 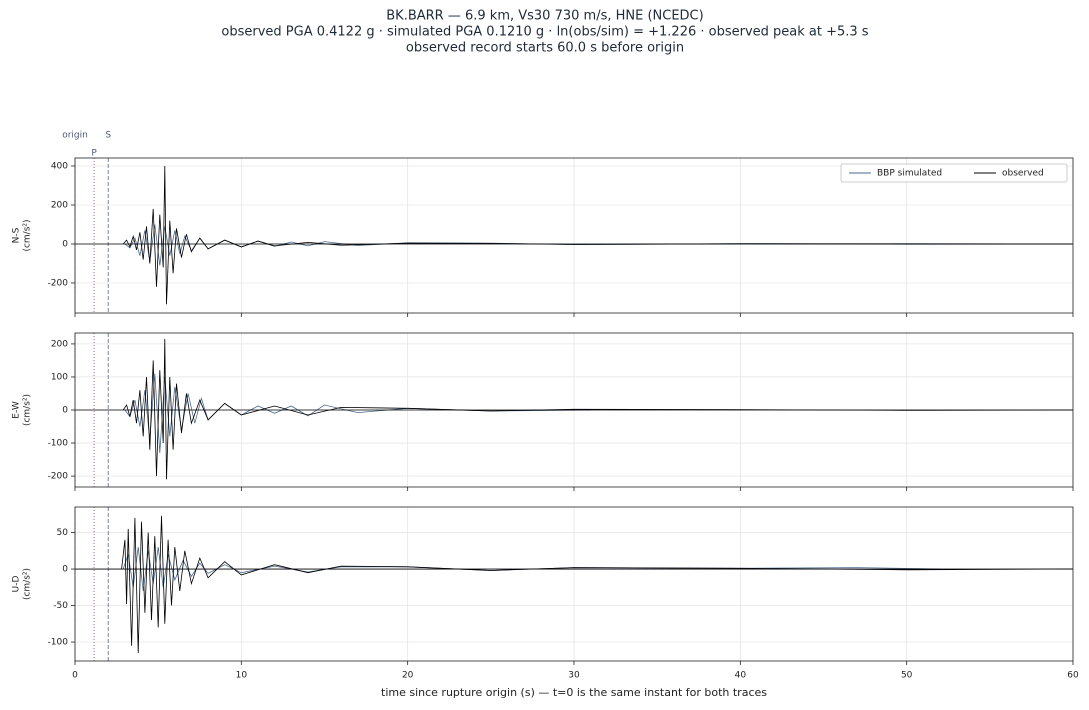 What do you see at coordinates (574, 676) in the screenshot?
I see `x-tick-label: 30` at bounding box center [574, 676].